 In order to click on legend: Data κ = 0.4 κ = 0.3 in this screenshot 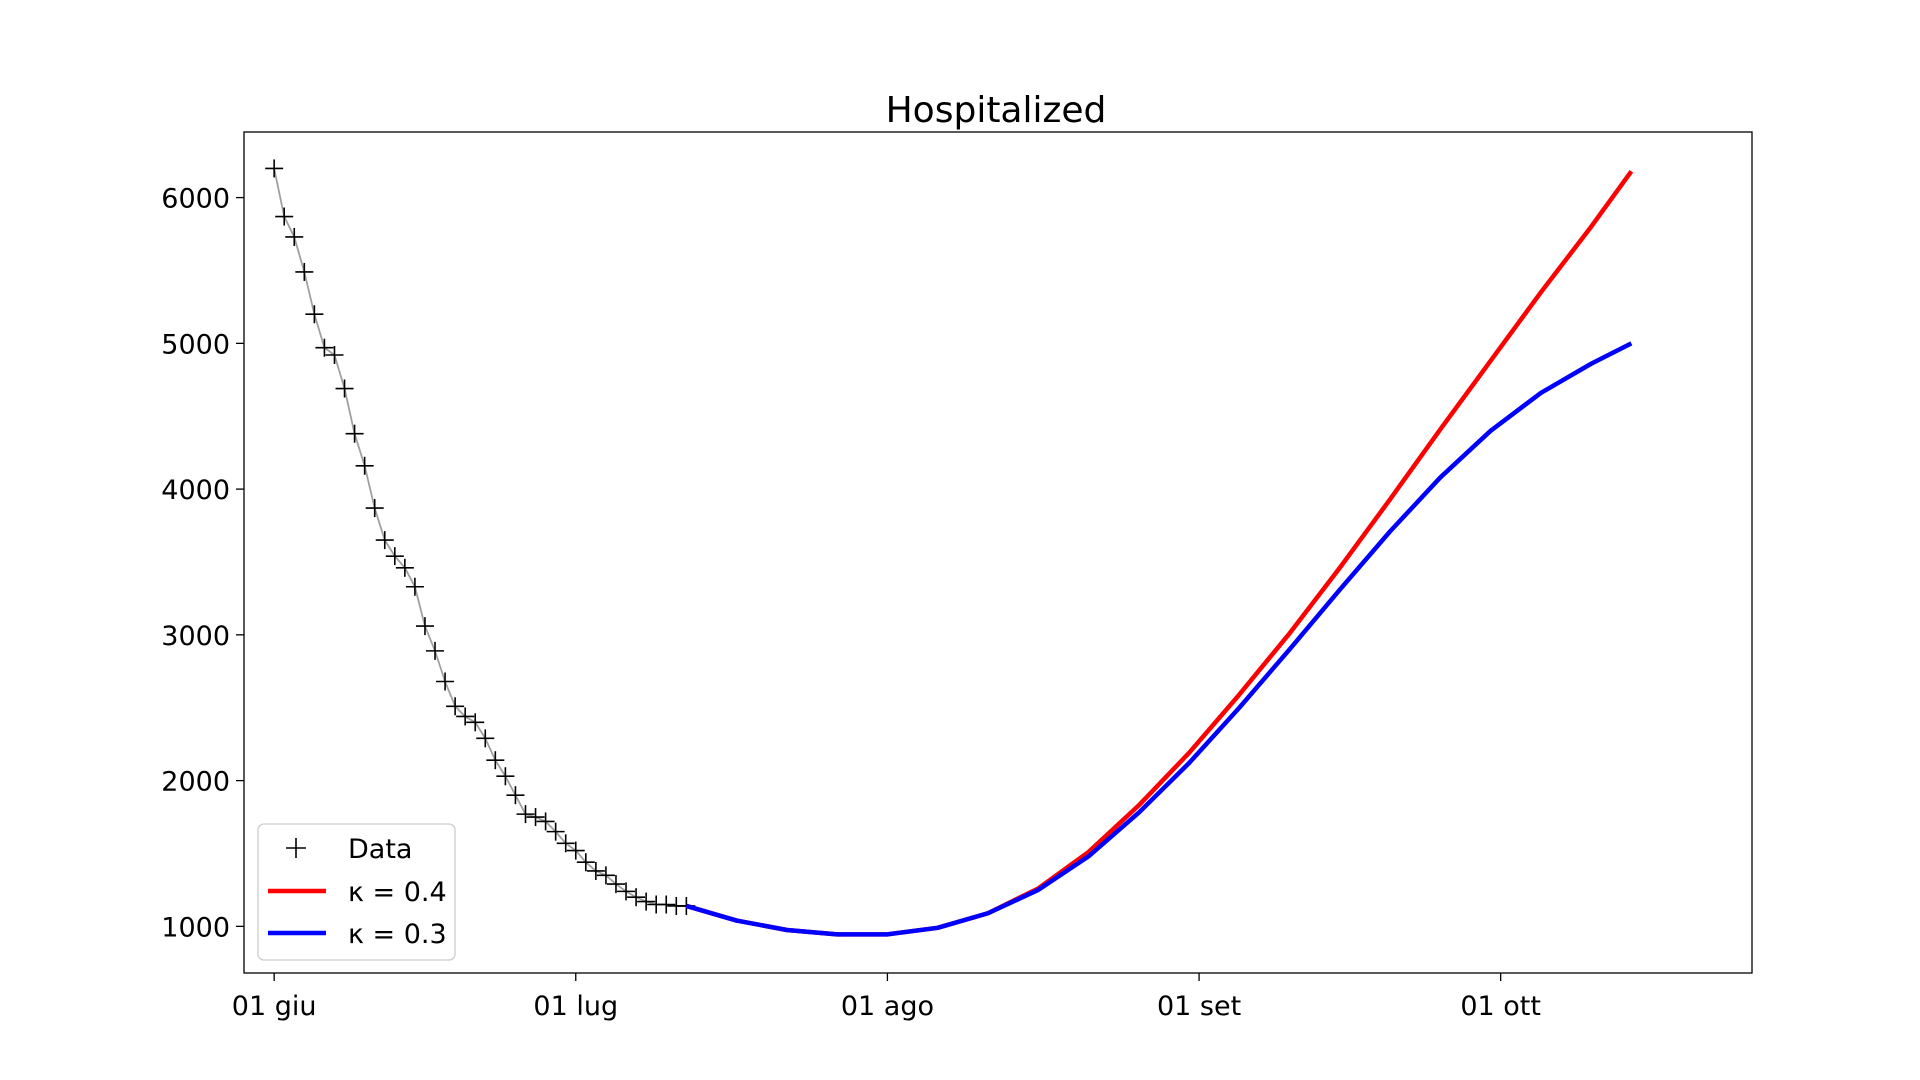, I will do `click(356, 892)`.